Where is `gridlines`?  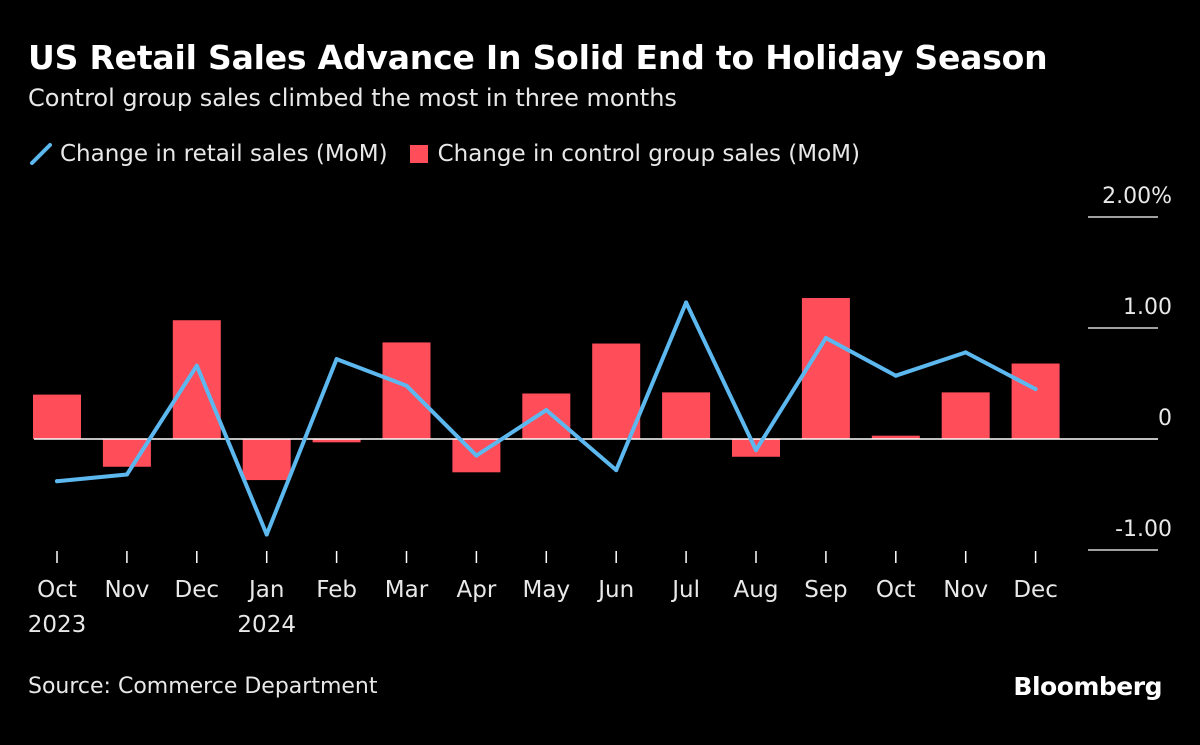
gridlines is located at coordinates (1123, 383).